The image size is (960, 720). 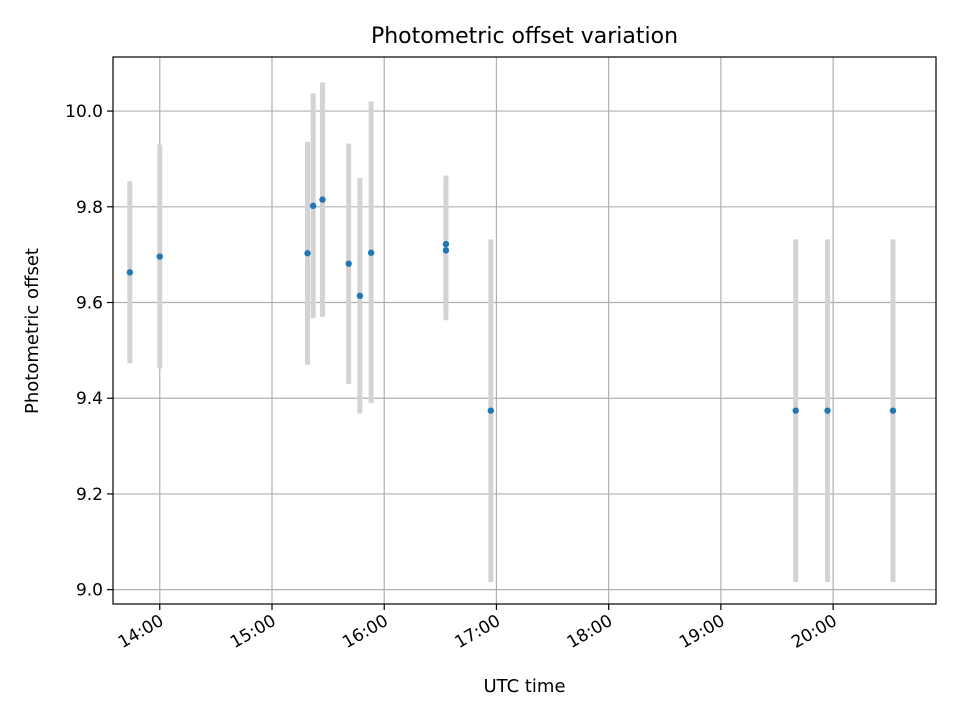 What do you see at coordinates (89, 351) in the screenshot?
I see `y-axis-ticks: 9.0 9.2 9.4 9.6 9.8 10.0` at bounding box center [89, 351].